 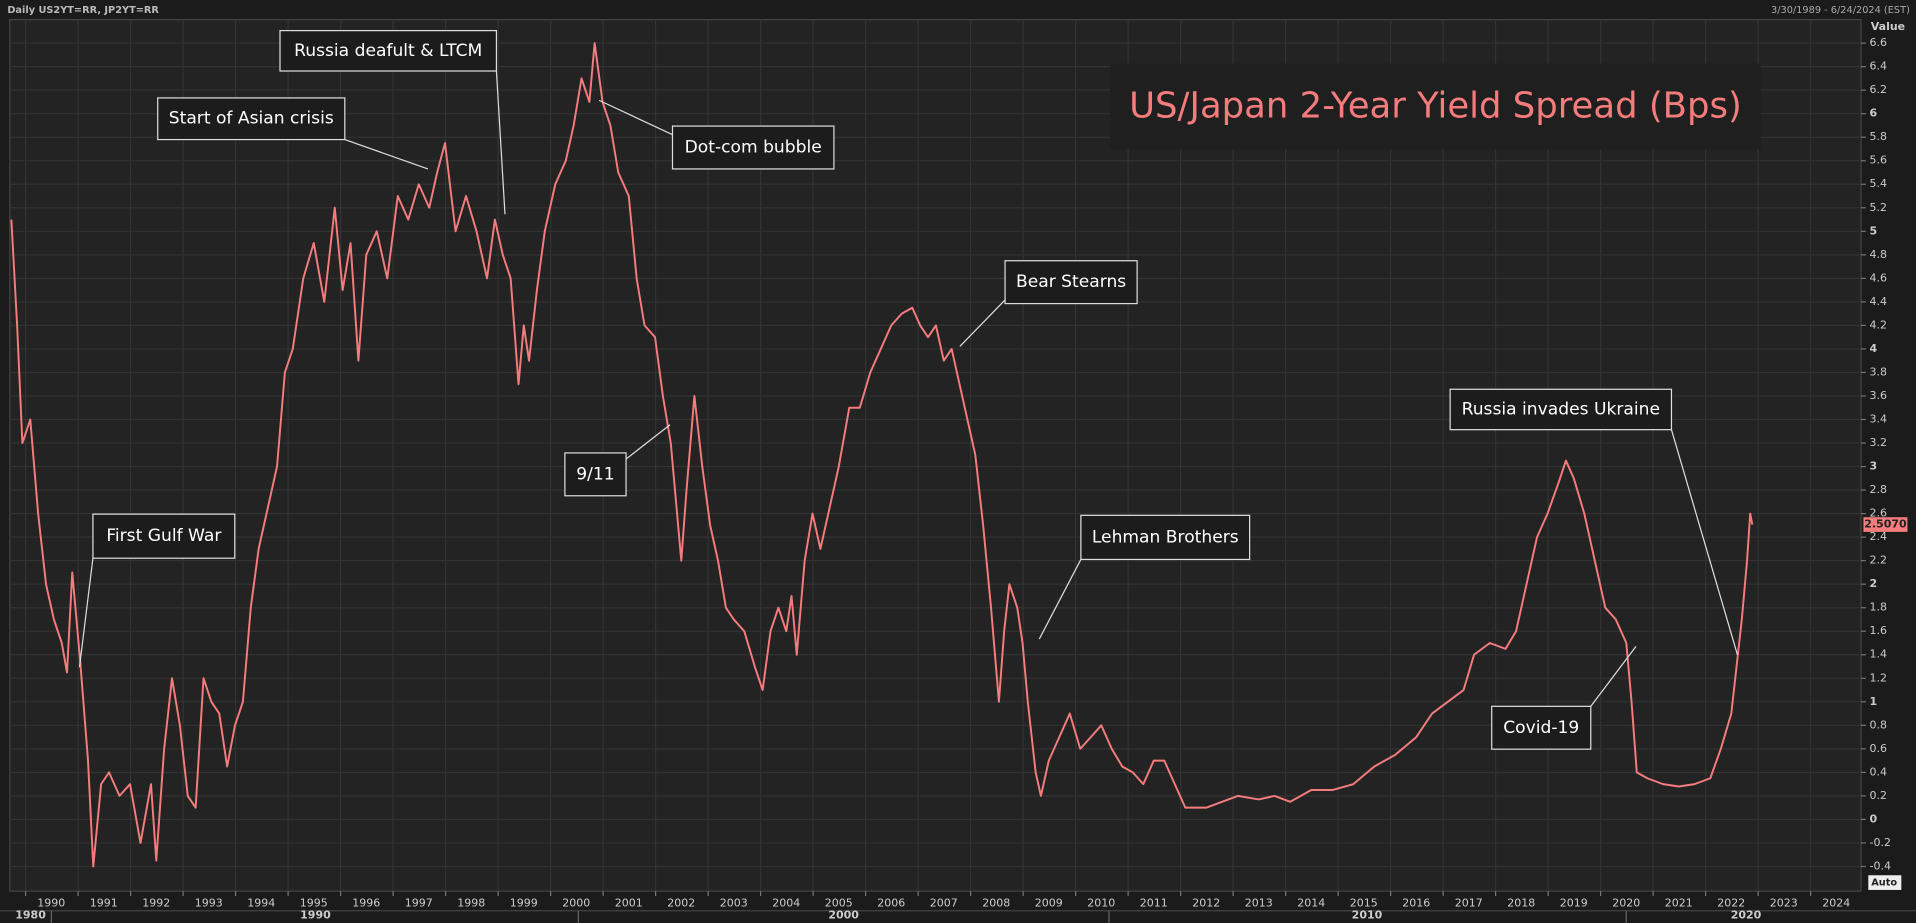 What do you see at coordinates (1878, 207) in the screenshot?
I see `y-tick-label: 5.2` at bounding box center [1878, 207].